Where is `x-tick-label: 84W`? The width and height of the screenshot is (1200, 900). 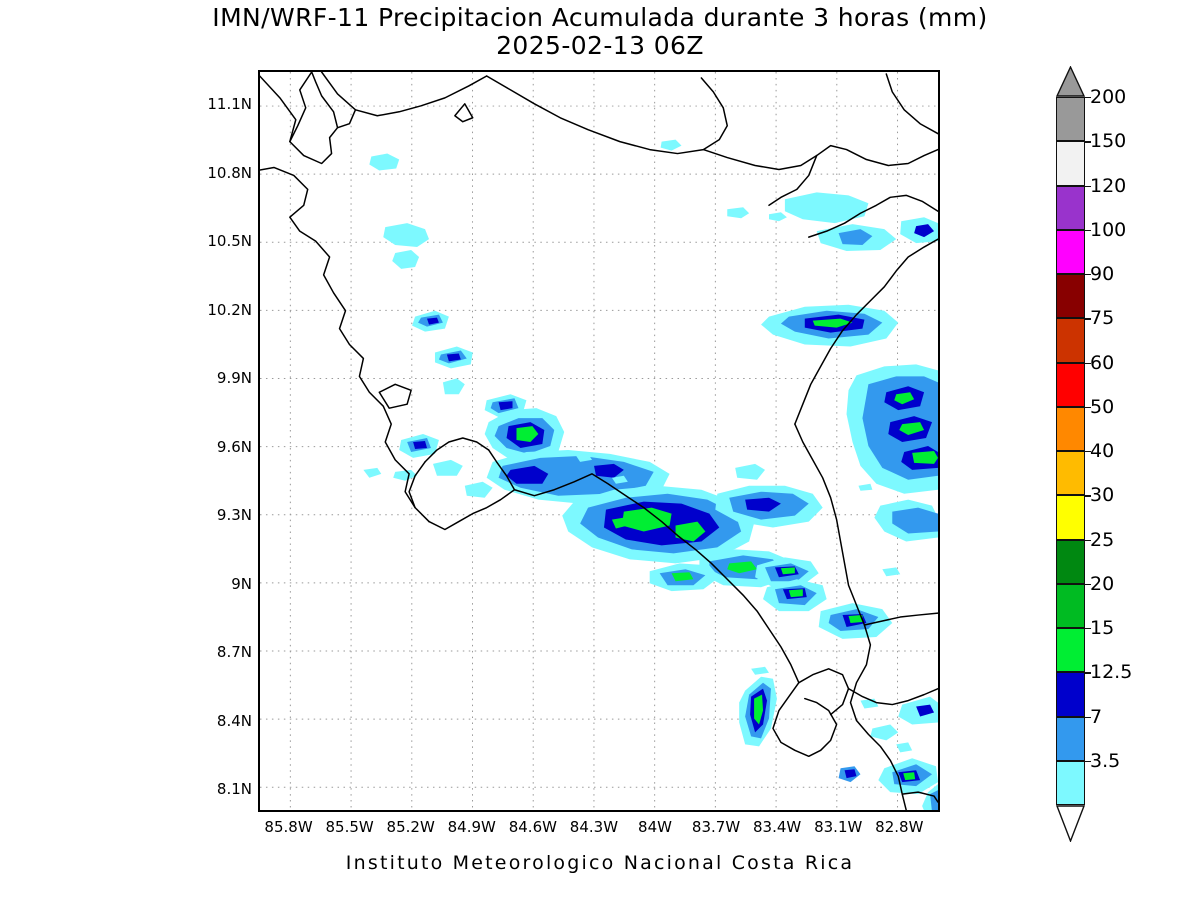
x-tick-label: 84W is located at coordinates (655, 827).